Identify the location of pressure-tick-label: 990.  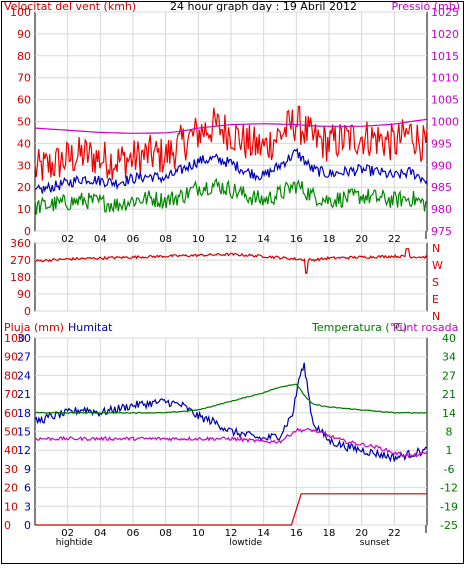
(441, 165).